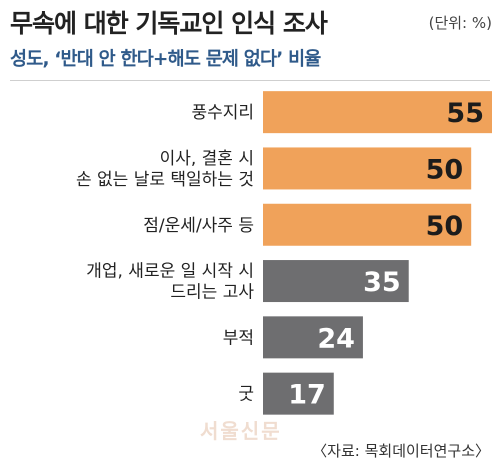 The width and height of the screenshot is (500, 470). What do you see at coordinates (445, 169) in the screenshot?
I see `value-label-1: 50` at bounding box center [445, 169].